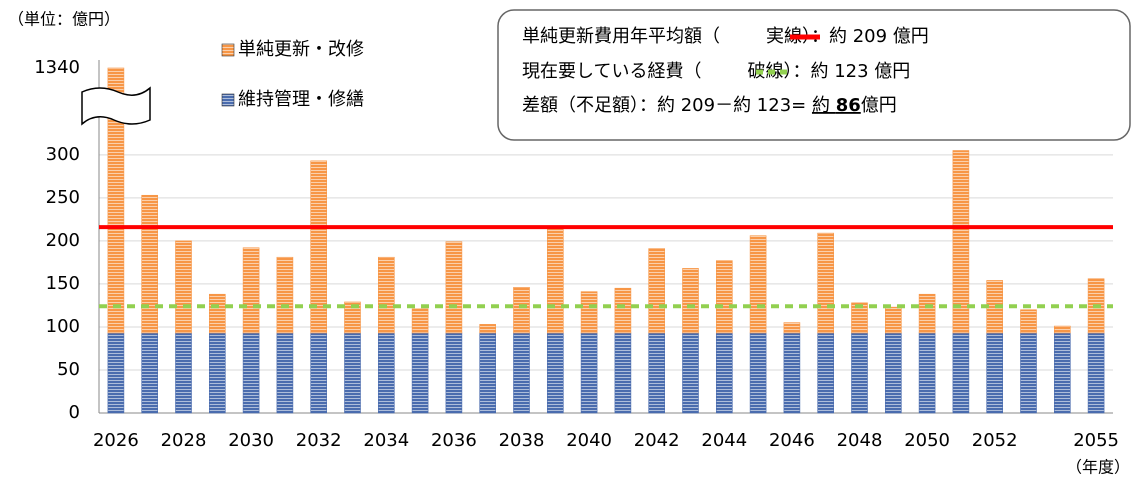 Image resolution: width=1134 pixels, height=483 pixels. Describe the element at coordinates (64, 19) in the screenshot. I see `unit-label: （単位：億円）` at that location.